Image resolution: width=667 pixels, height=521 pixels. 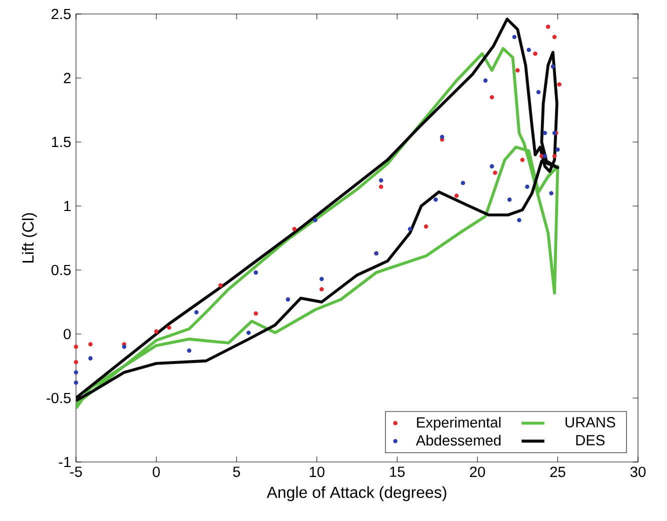 I want to click on x-tick-label: 5, so click(x=236, y=471).